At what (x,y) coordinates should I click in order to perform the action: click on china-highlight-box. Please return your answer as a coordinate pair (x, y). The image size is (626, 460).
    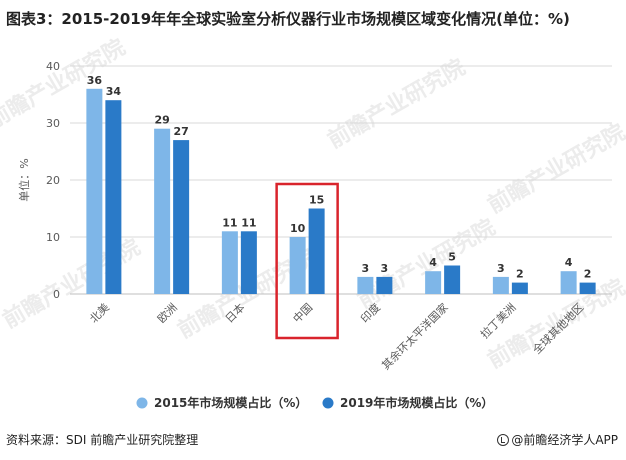
    Looking at the image, I should click on (307, 261).